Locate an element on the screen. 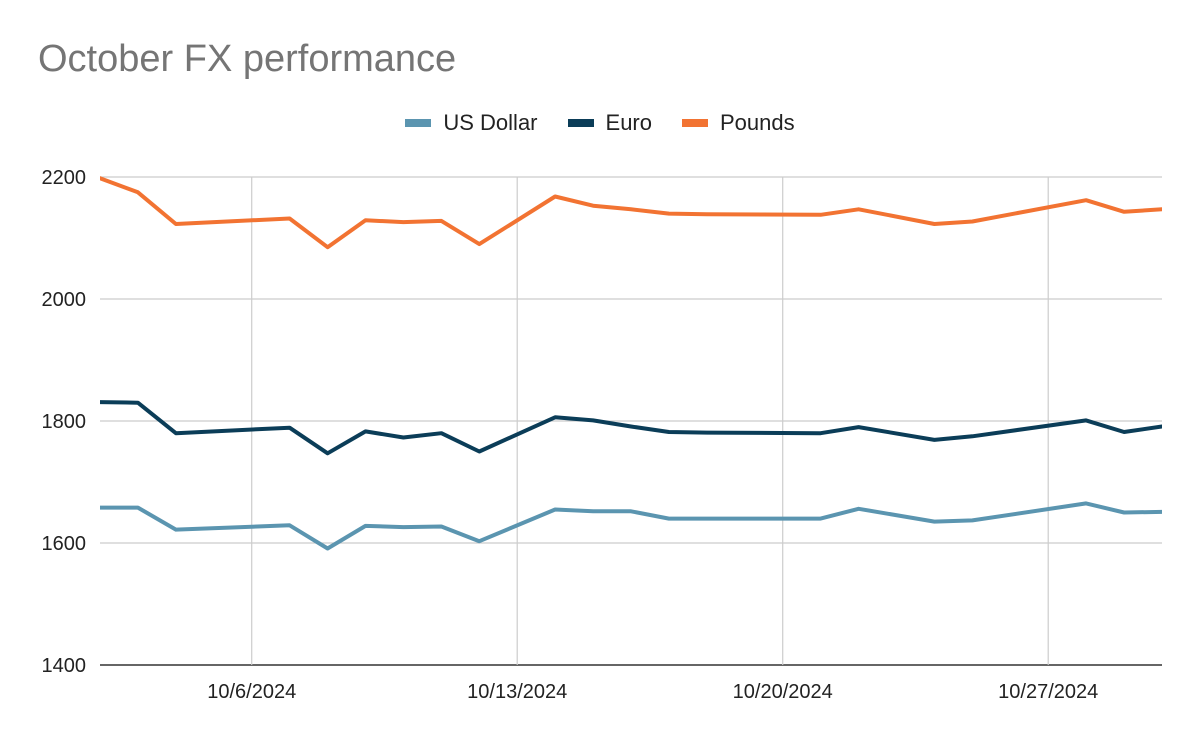 This screenshot has width=1200, height=742. x-tick-label-3: 10/27/2024 is located at coordinates (1048, 692).